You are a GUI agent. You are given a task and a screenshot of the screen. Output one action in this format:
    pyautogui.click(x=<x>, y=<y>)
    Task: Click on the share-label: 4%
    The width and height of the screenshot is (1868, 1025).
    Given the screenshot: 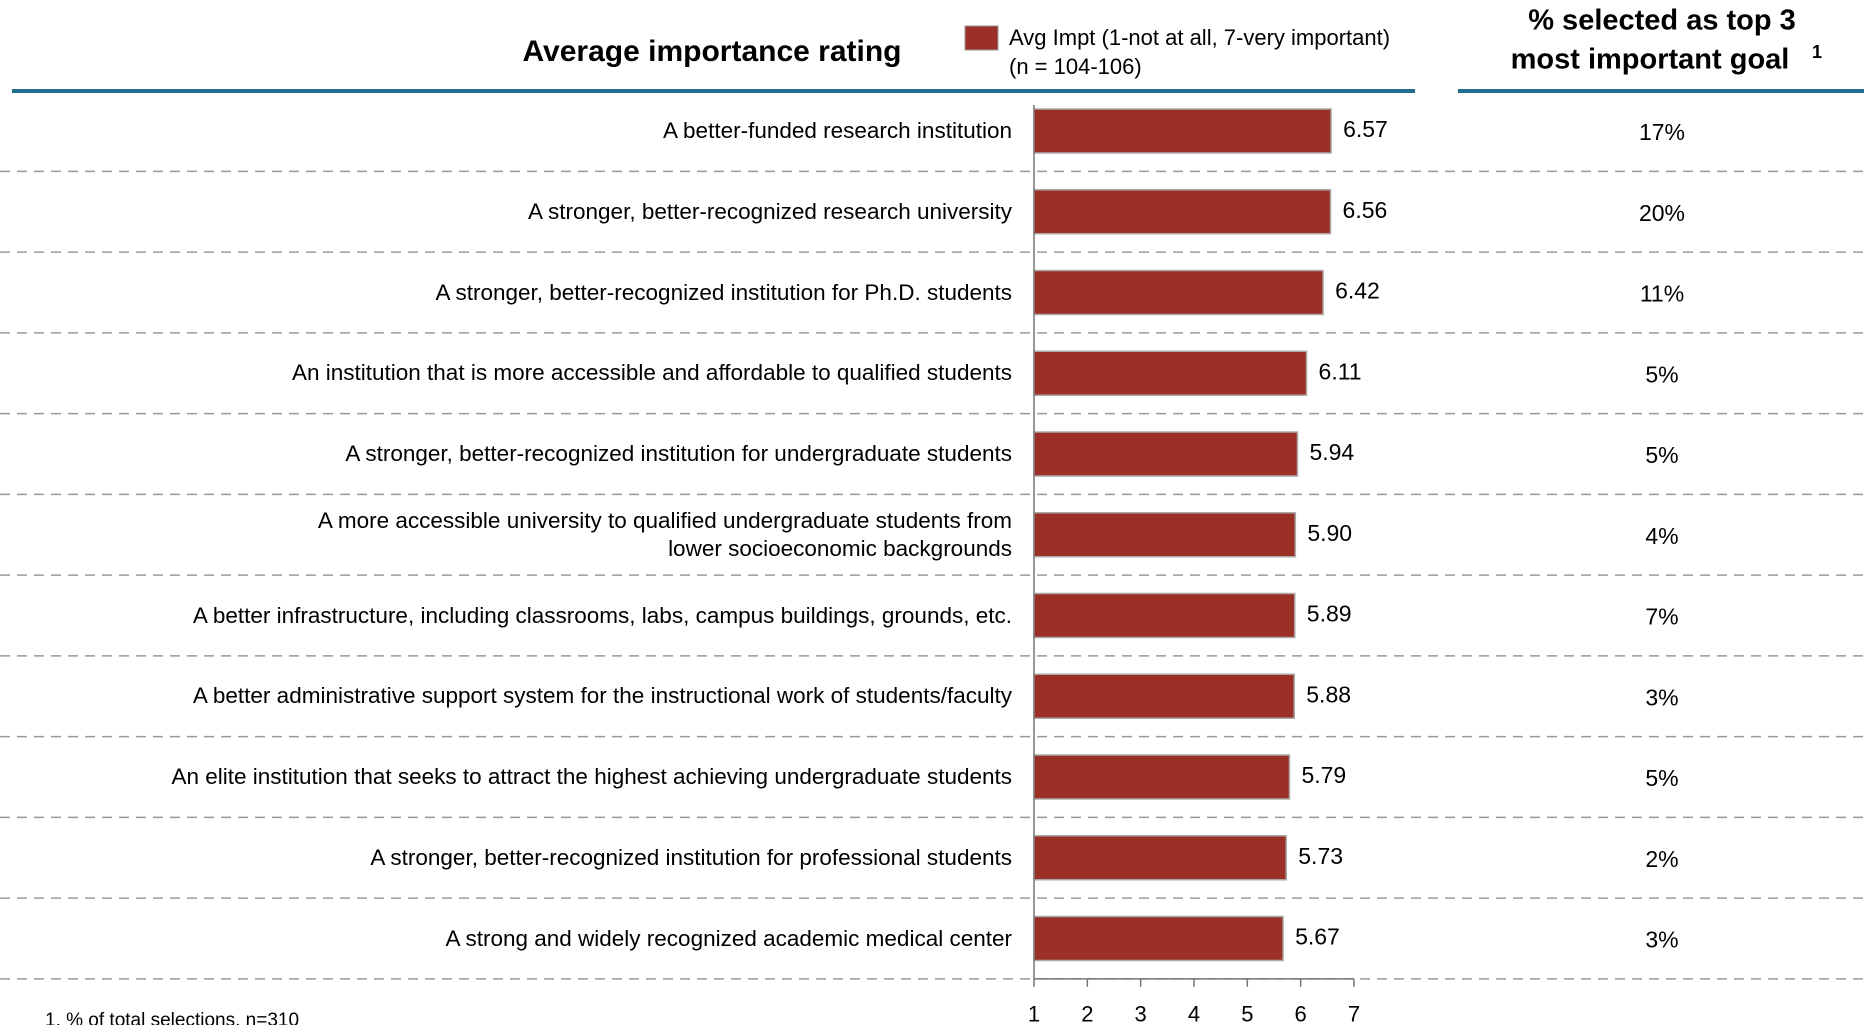 What is the action you would take?
    pyautogui.click(x=1661, y=536)
    